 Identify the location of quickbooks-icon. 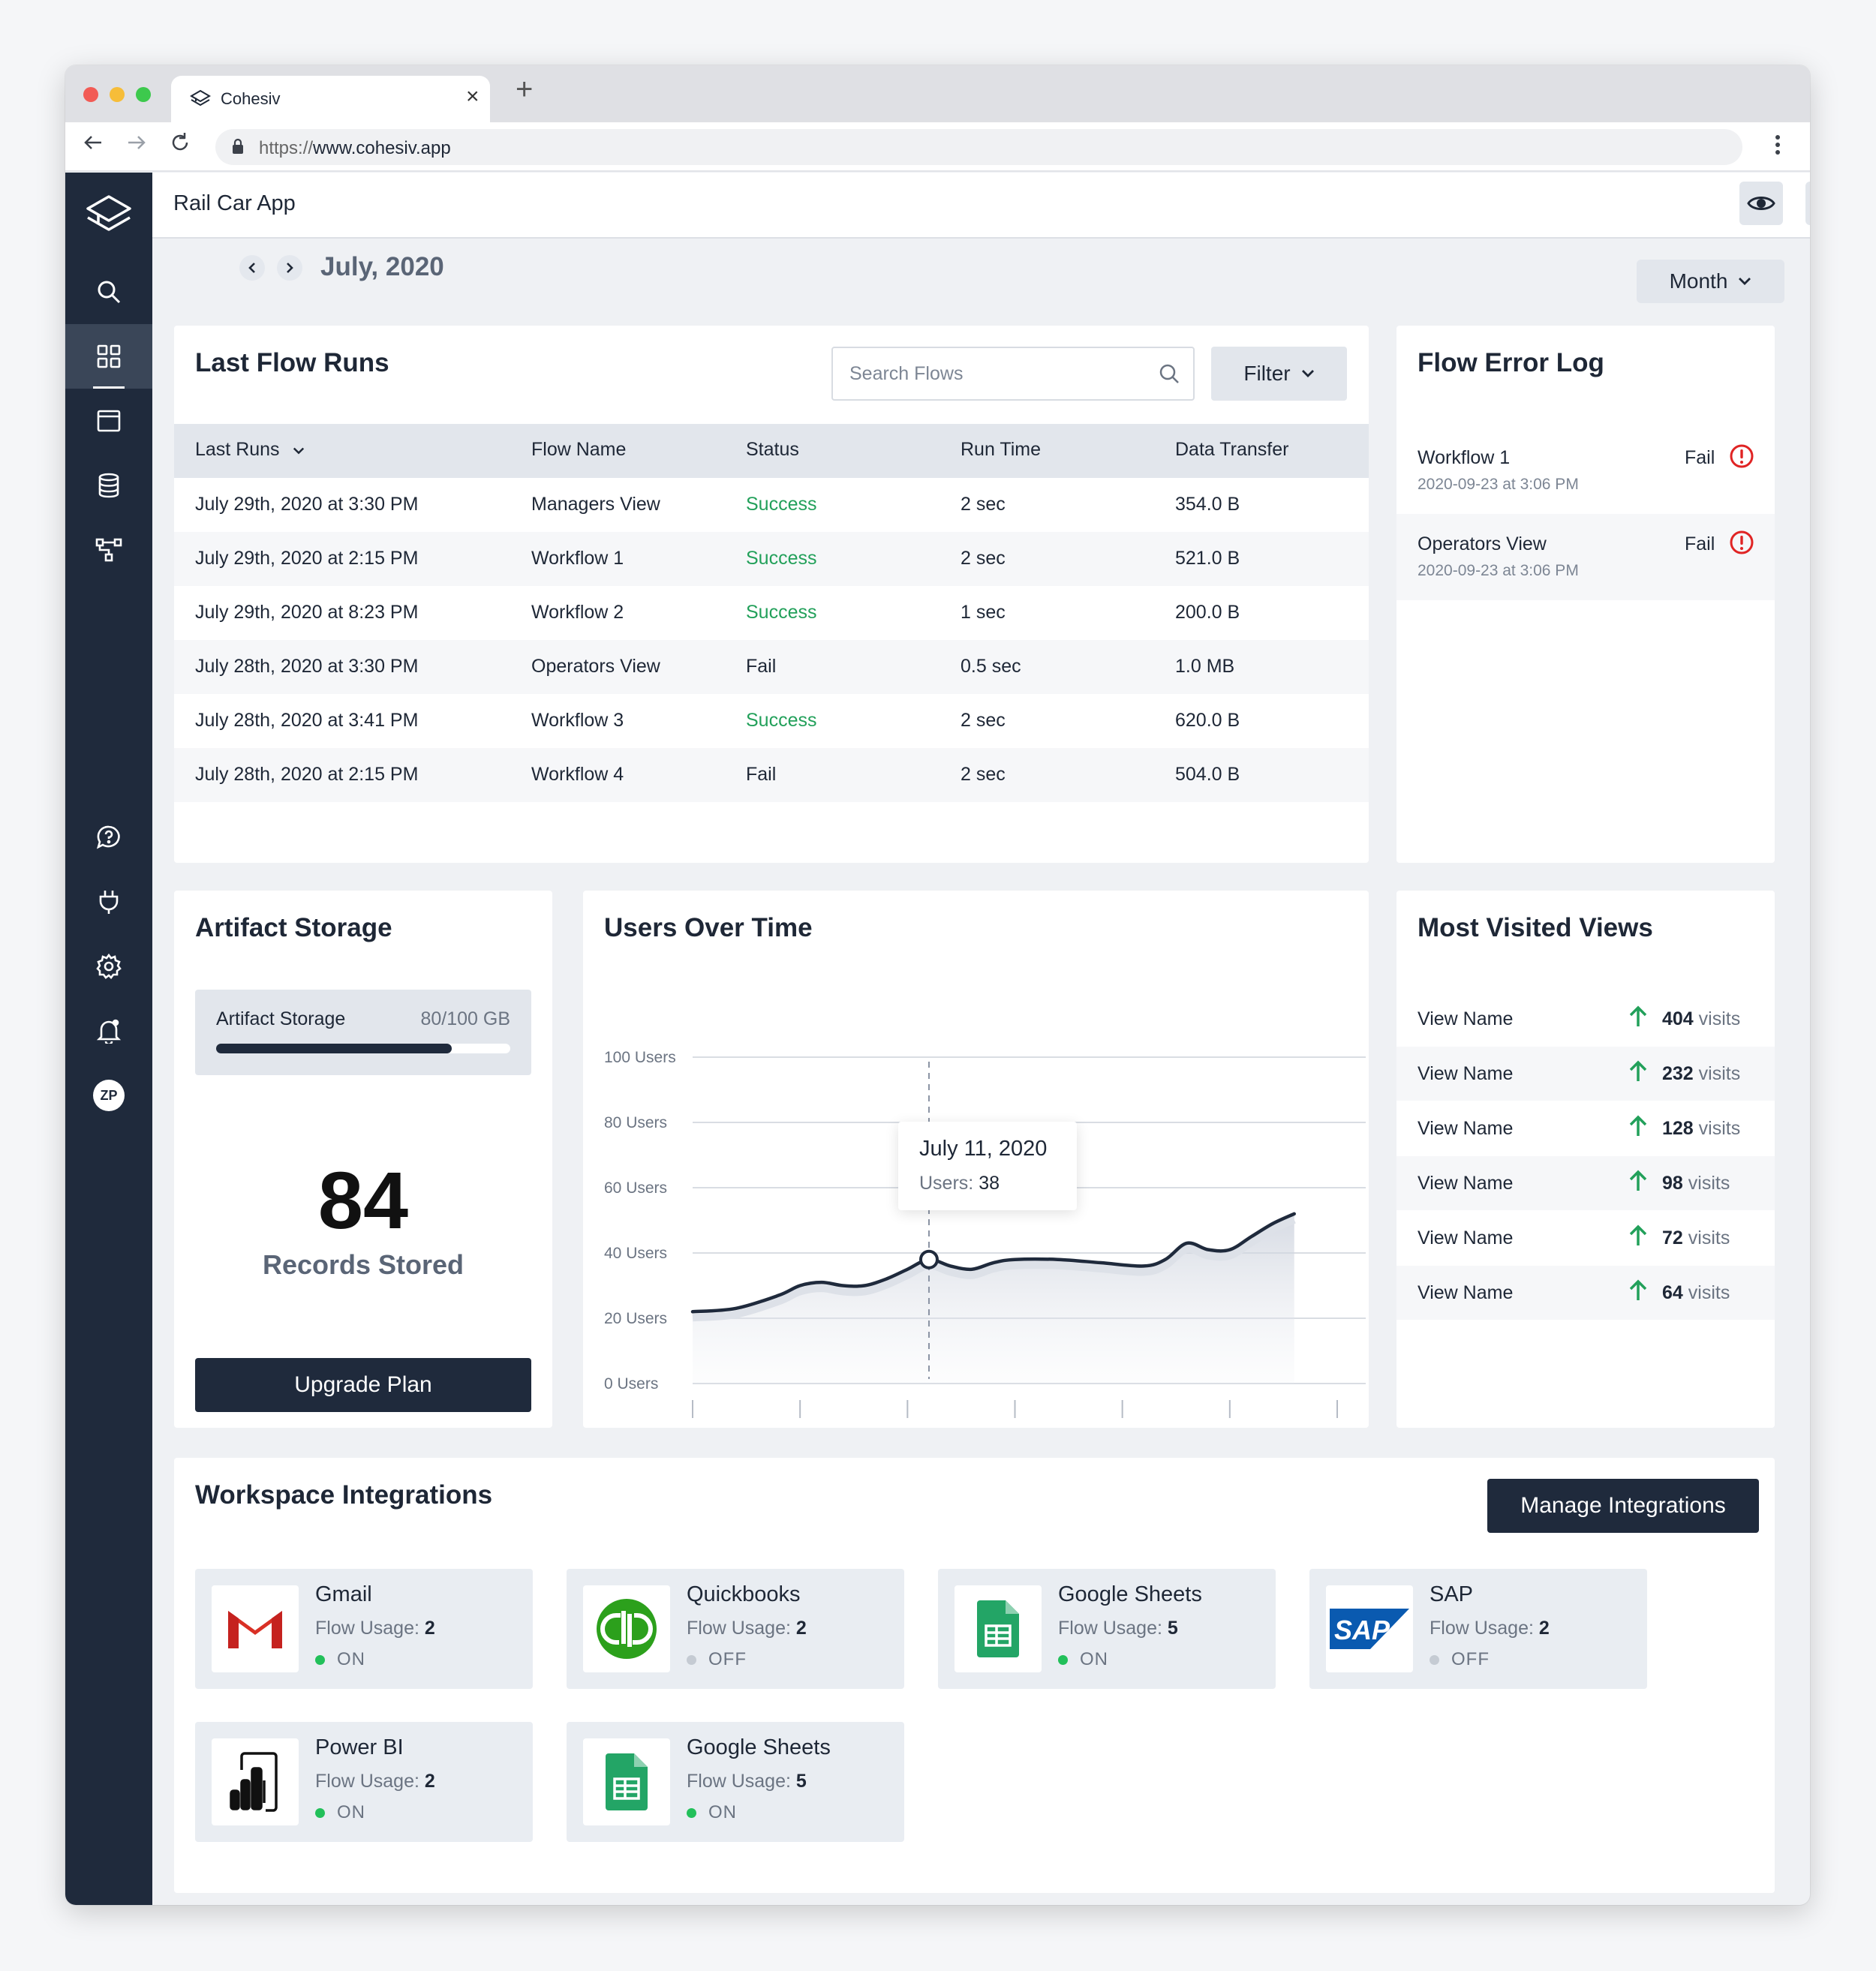
(626, 1628).